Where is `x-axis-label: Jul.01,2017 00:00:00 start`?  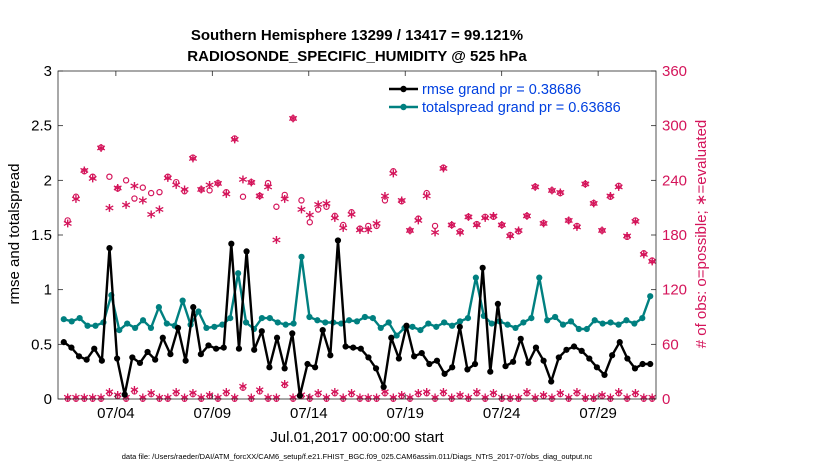
x-axis-label: Jul.01,2017 00:00:00 start is located at coordinates (357, 437).